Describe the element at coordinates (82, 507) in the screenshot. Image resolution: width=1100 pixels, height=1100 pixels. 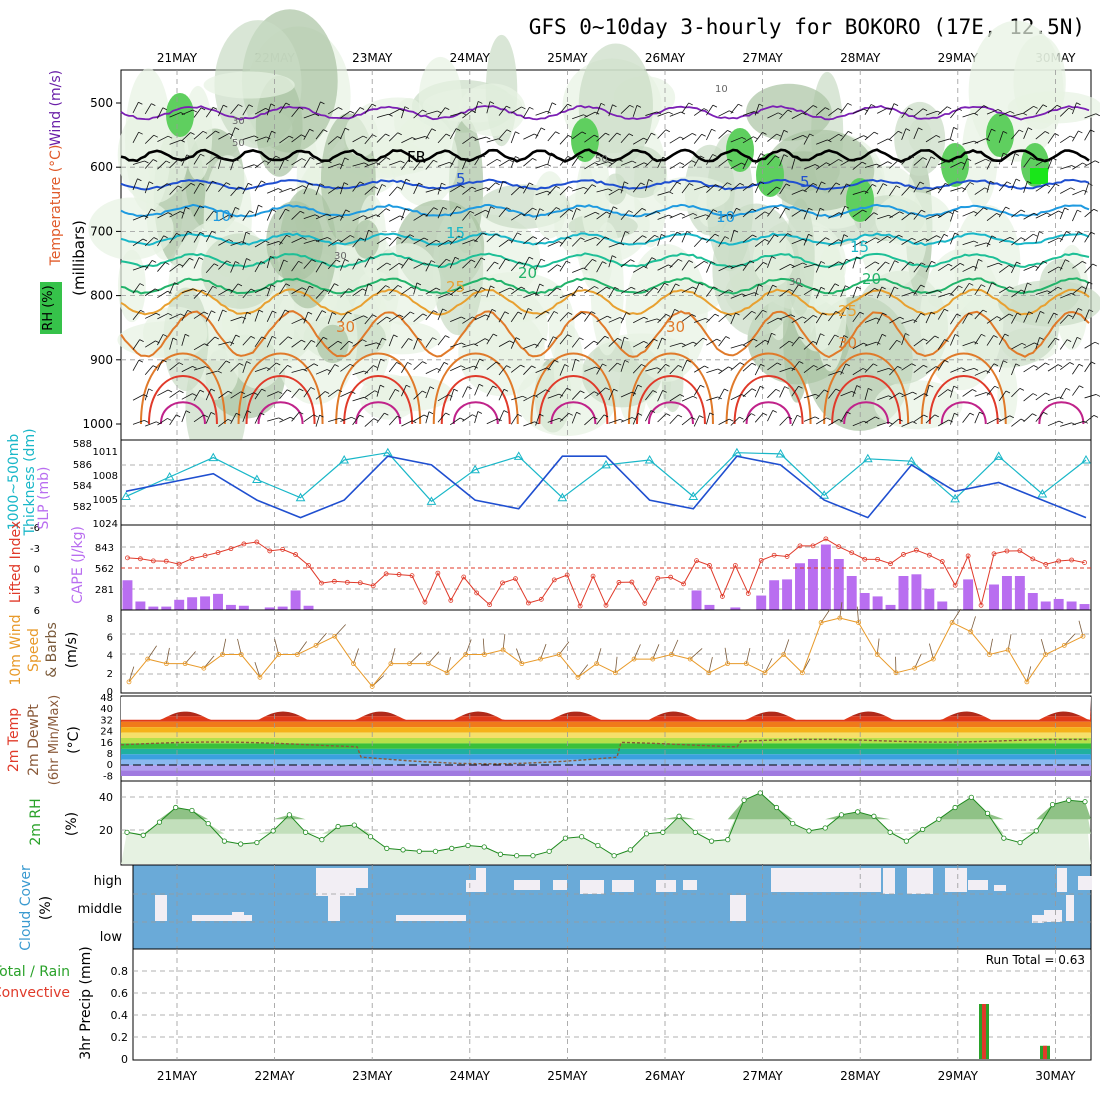
I see `thickness-tick: 582` at that location.